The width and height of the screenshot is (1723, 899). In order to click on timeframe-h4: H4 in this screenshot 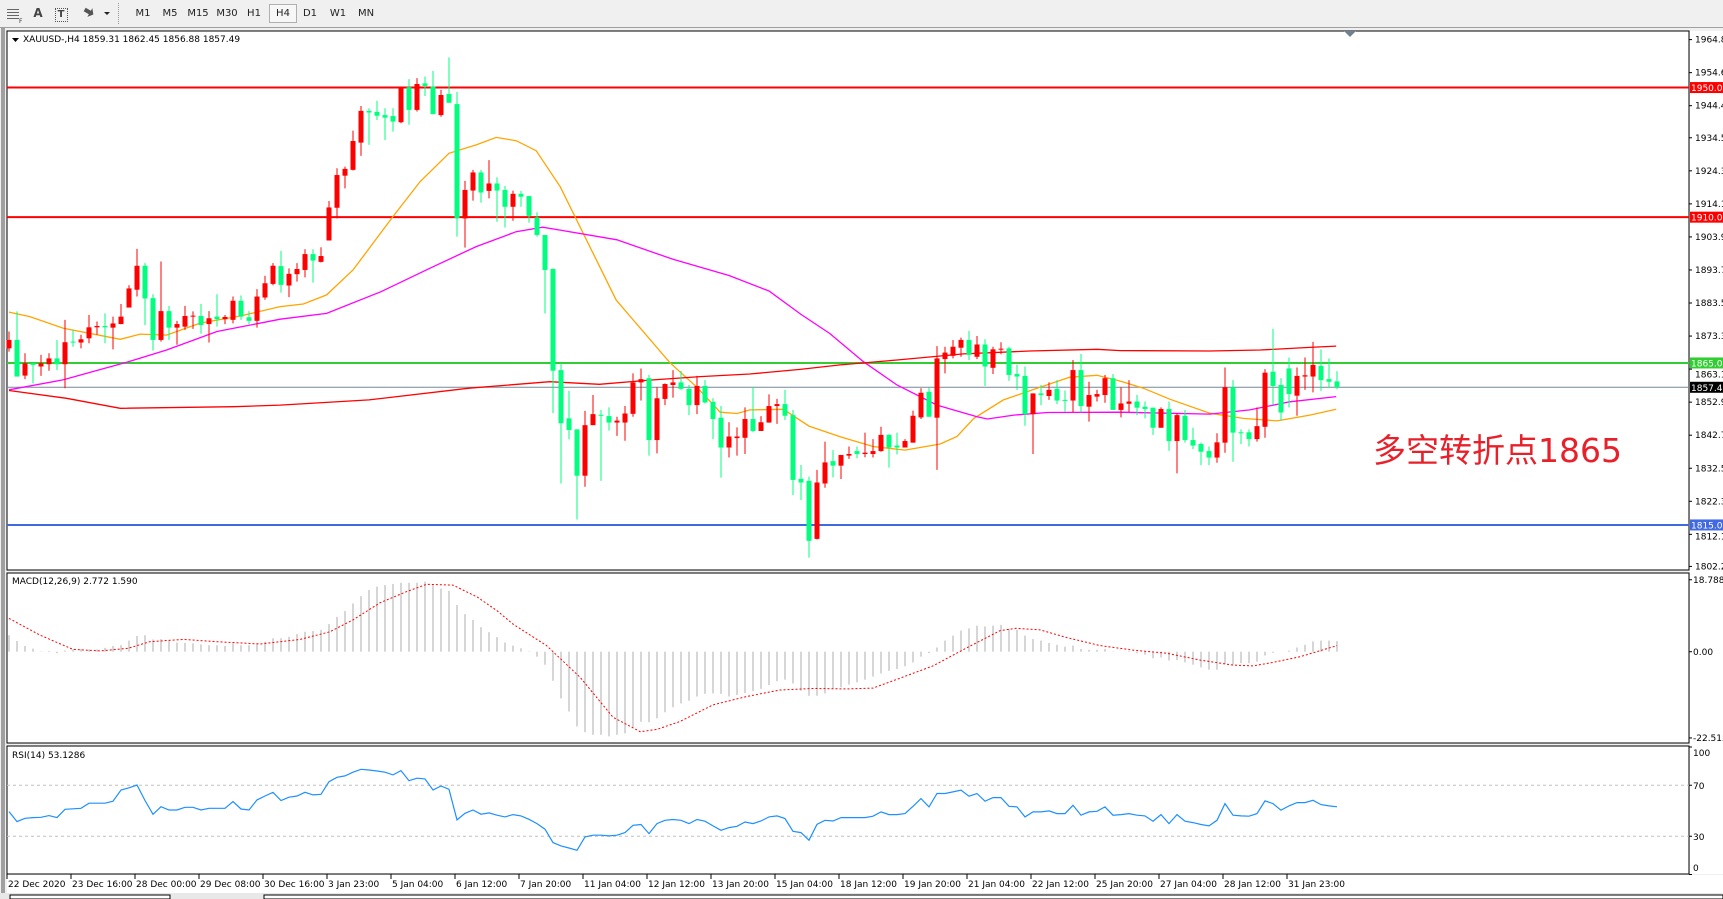, I will do `click(283, 13)`.